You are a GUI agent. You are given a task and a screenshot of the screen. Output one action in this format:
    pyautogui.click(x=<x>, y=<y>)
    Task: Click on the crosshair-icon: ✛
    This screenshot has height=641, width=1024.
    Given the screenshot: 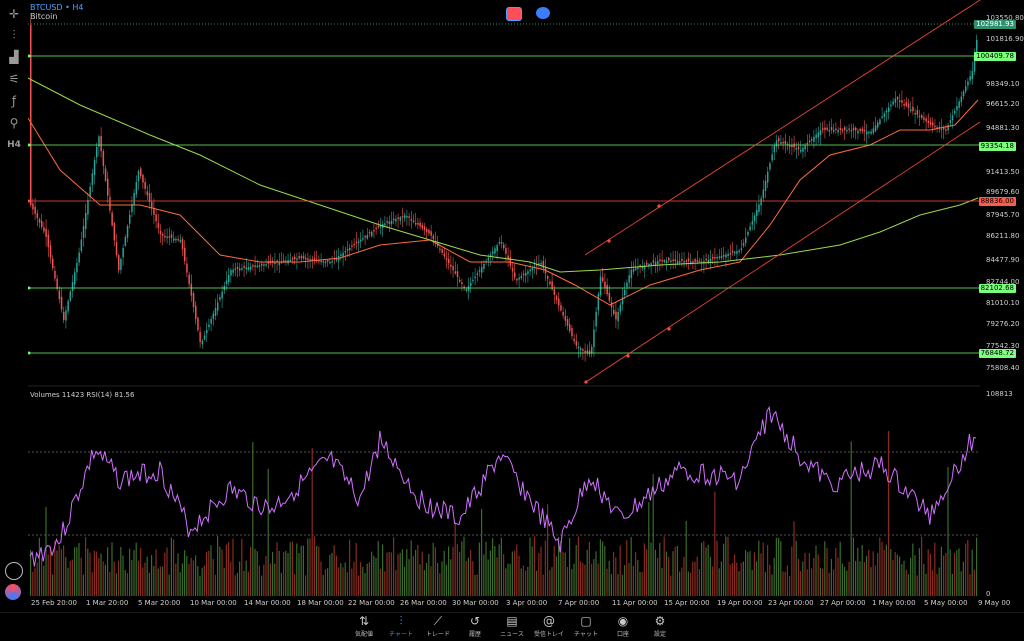 What is the action you would take?
    pyautogui.click(x=14, y=14)
    